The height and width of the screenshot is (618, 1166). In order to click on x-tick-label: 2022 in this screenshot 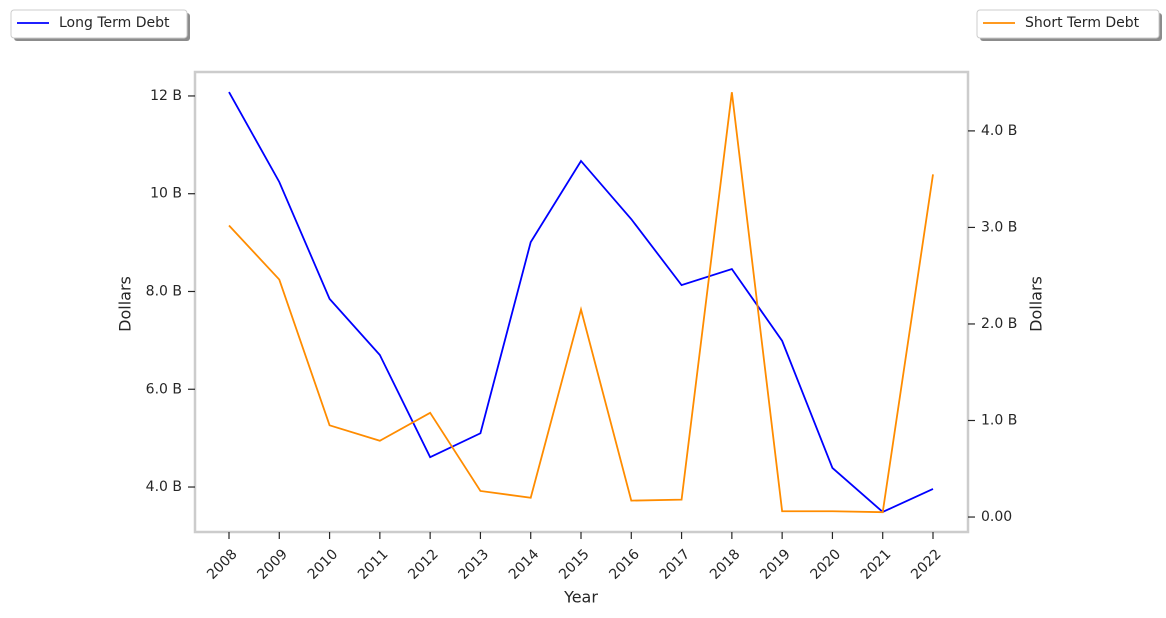, I will do `click(926, 564)`.